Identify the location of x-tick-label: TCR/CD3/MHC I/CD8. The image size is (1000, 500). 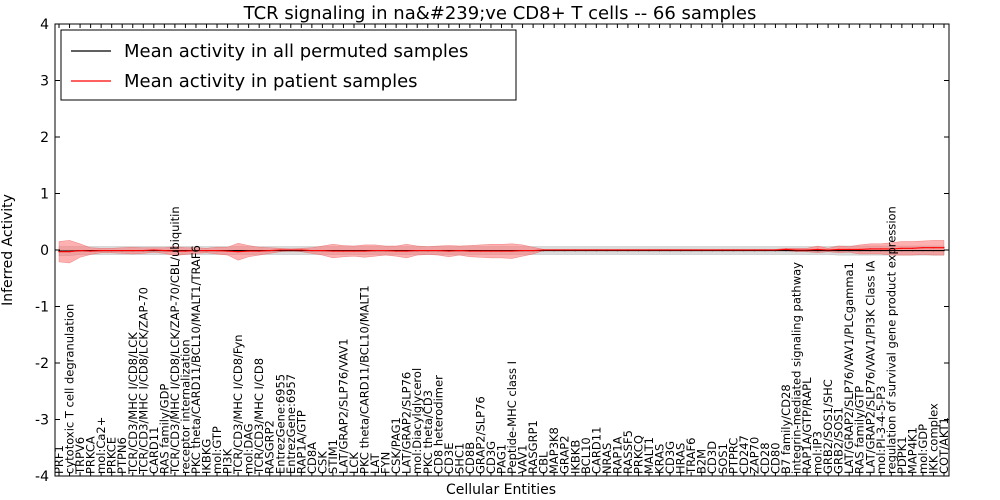
(259, 416).